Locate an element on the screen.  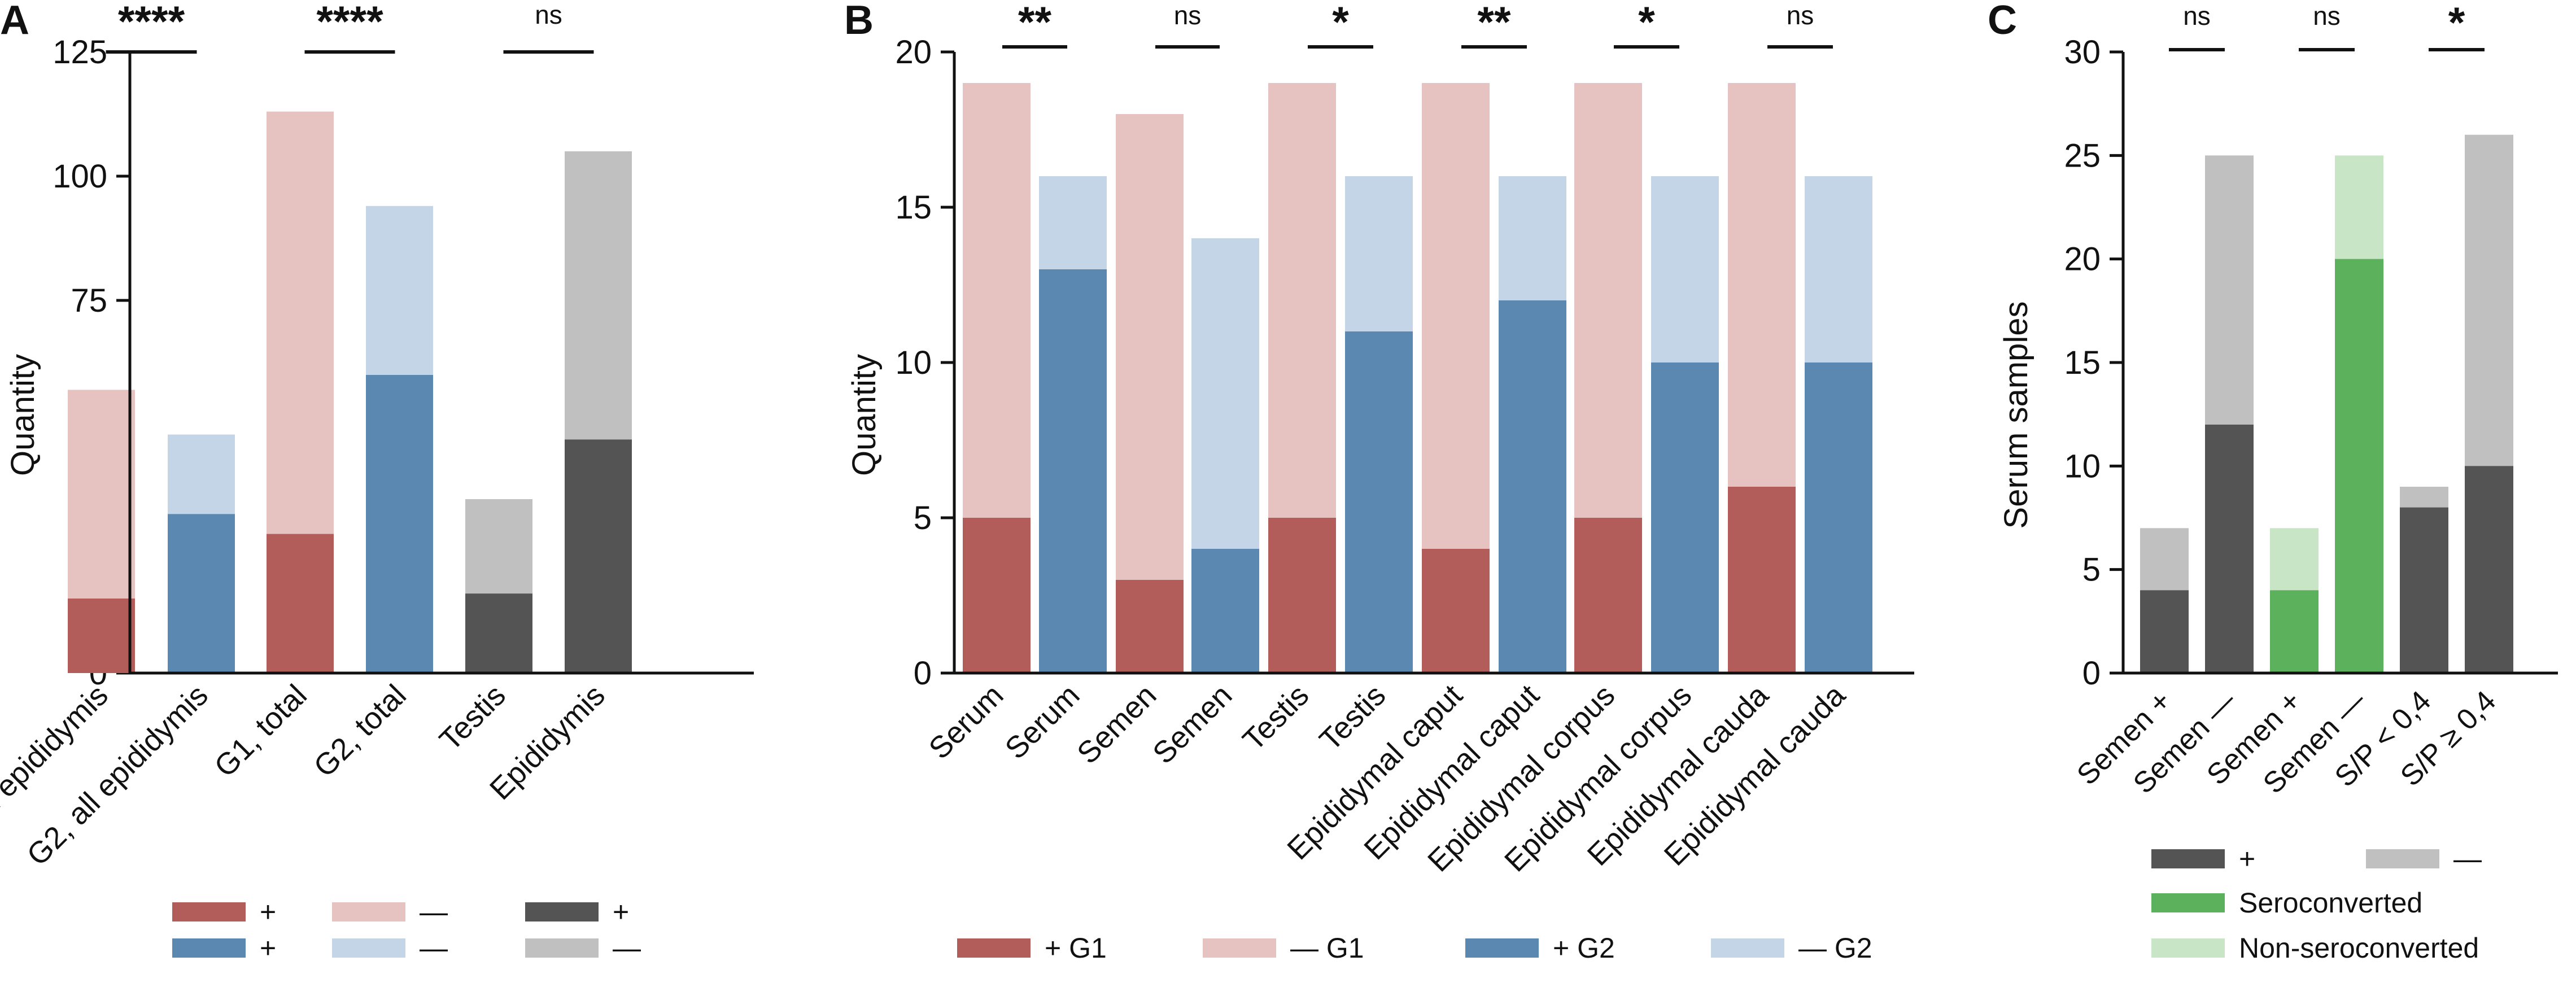
panel-letter: C is located at coordinates (2003, 22).